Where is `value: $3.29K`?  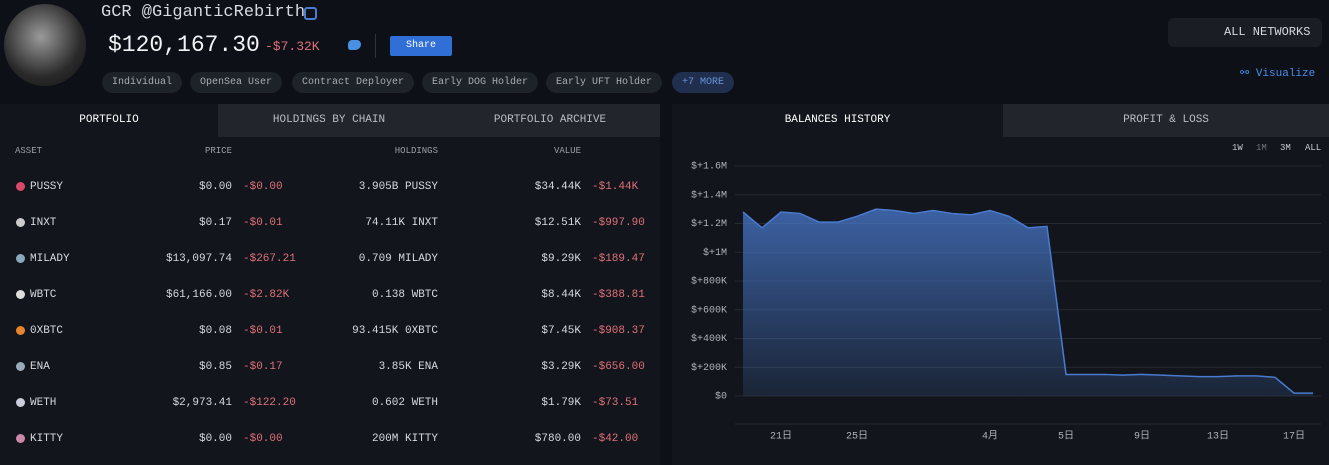
value: $3.29K is located at coordinates (561, 367).